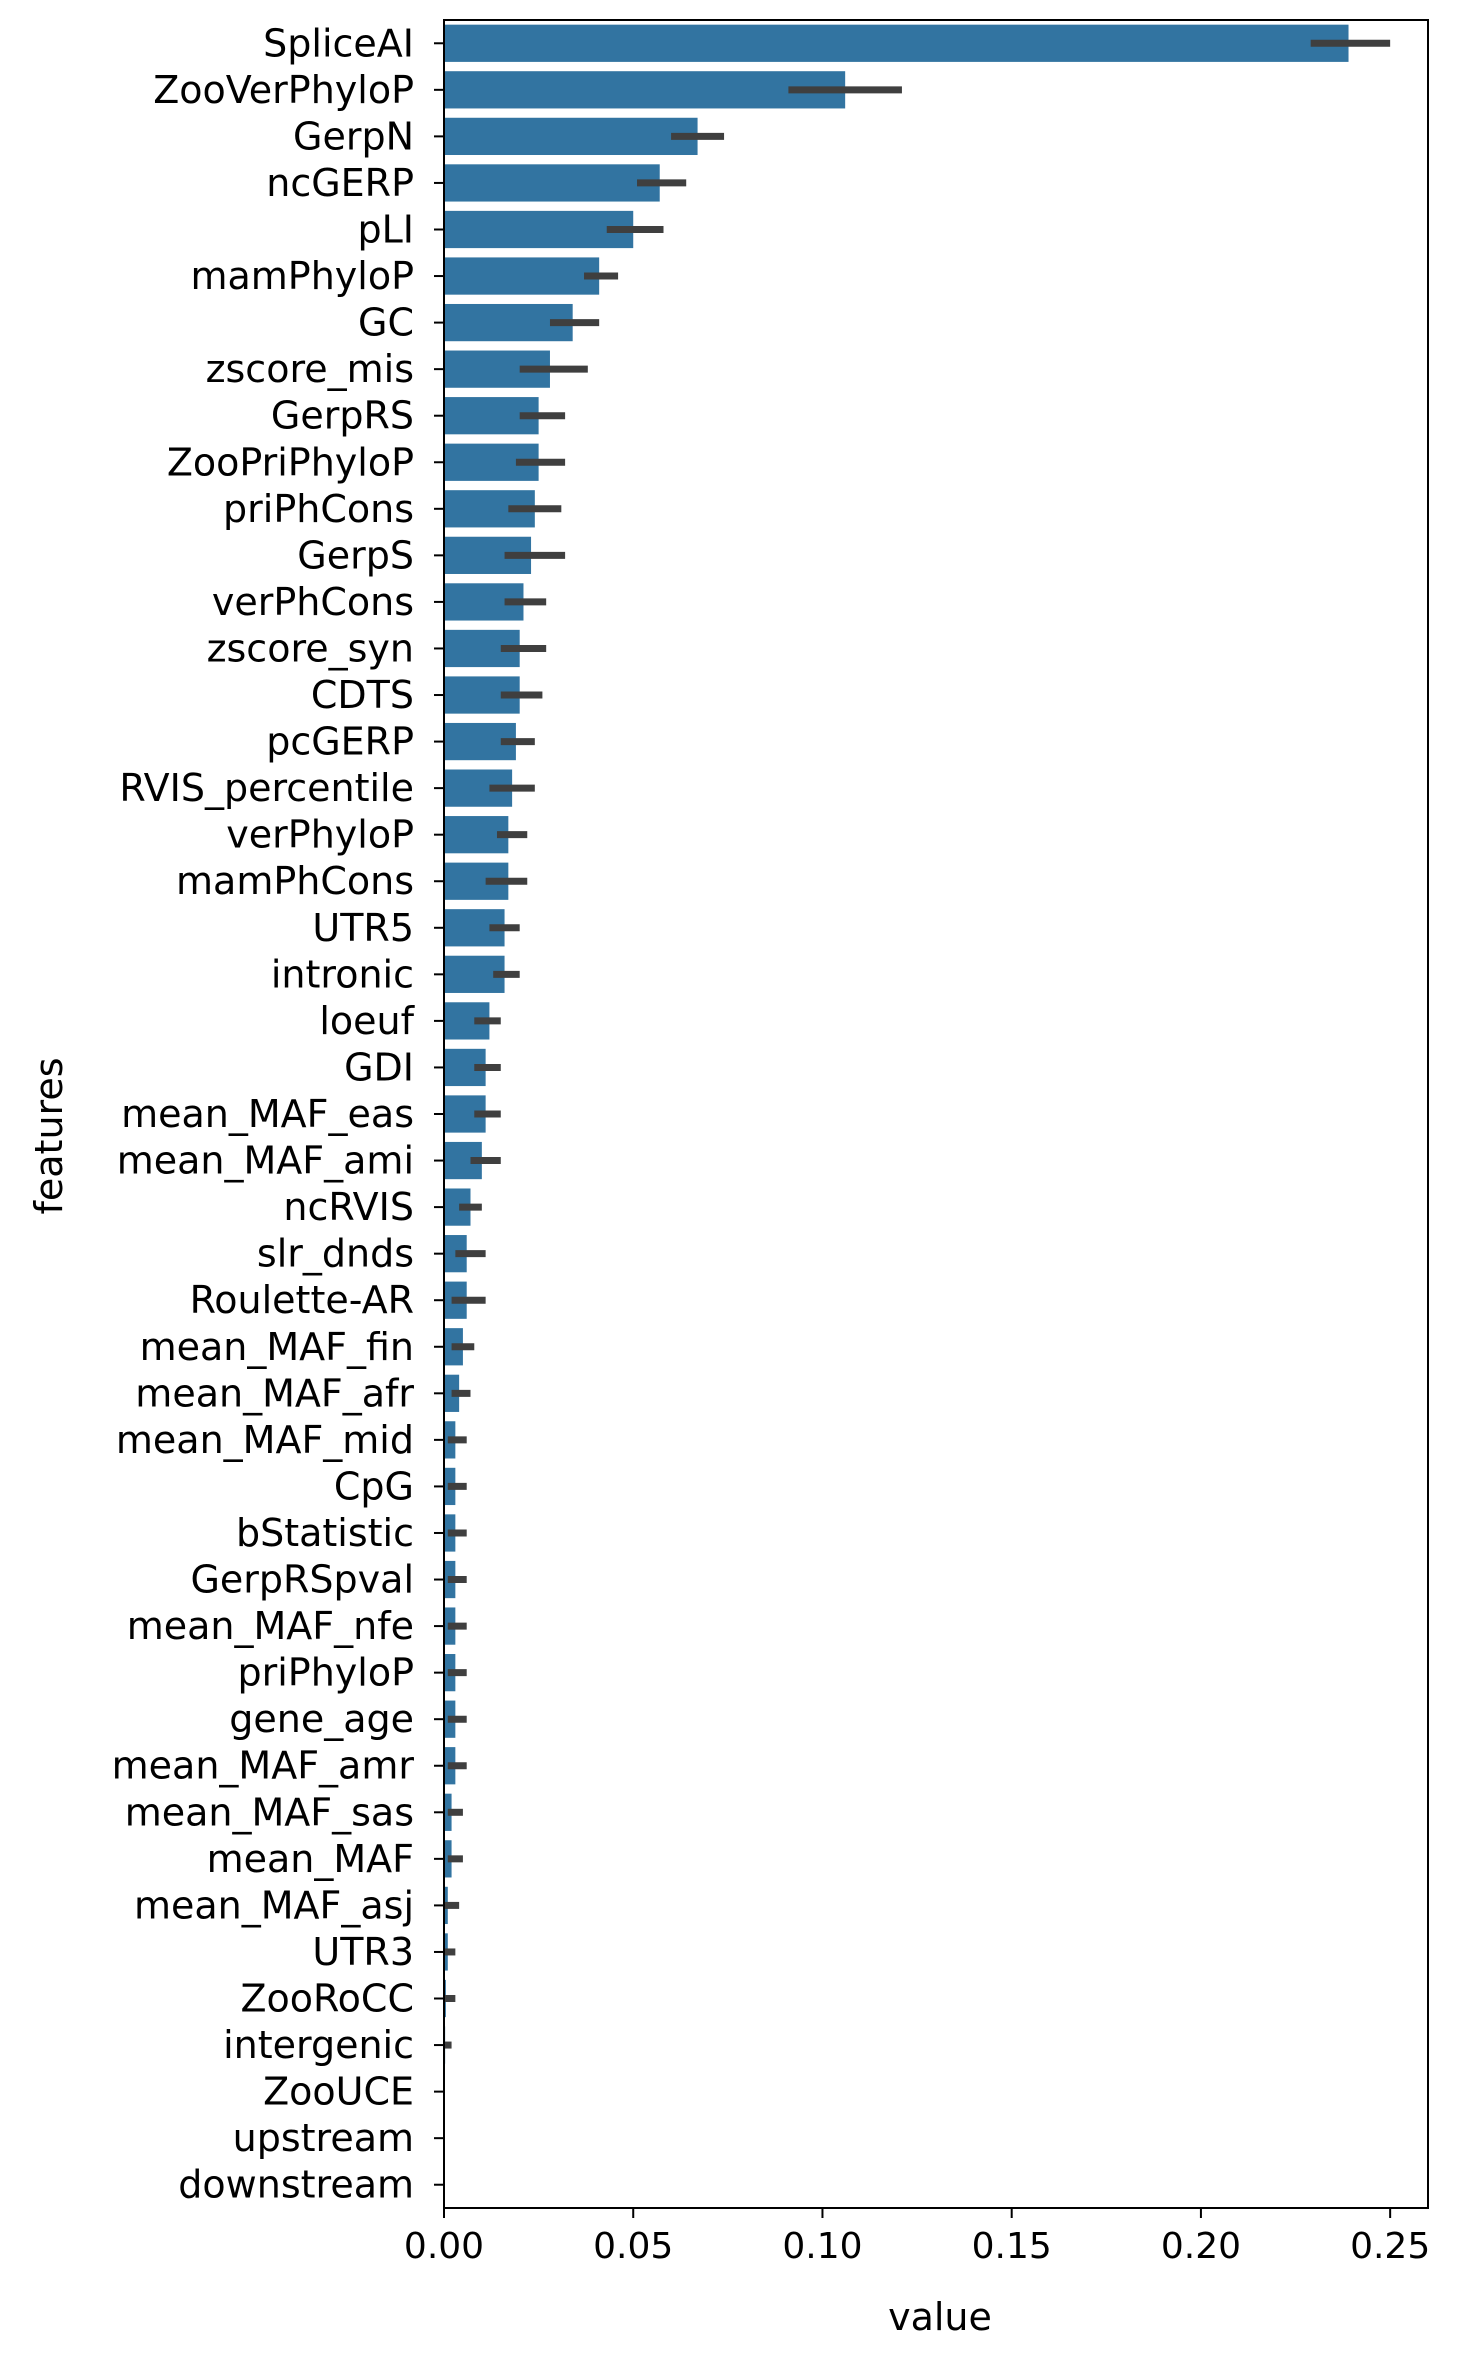  Describe the element at coordinates (283, 90) in the screenshot. I see `y-tick-label-ZooVerPhyloP: ZooVerPhyloP` at that location.